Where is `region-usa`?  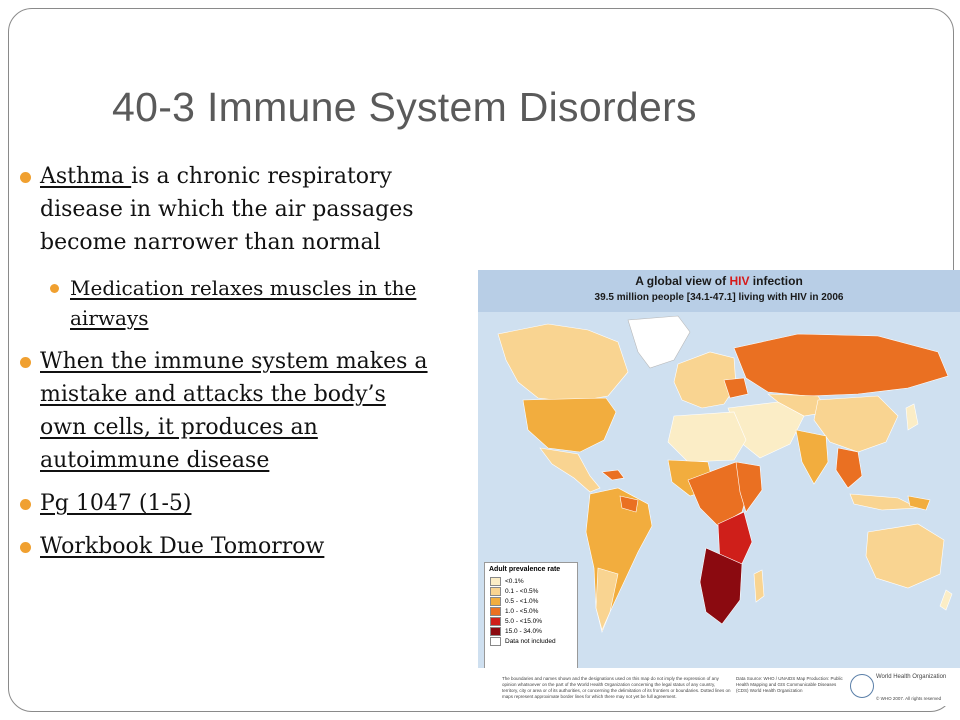 region-usa is located at coordinates (569, 425).